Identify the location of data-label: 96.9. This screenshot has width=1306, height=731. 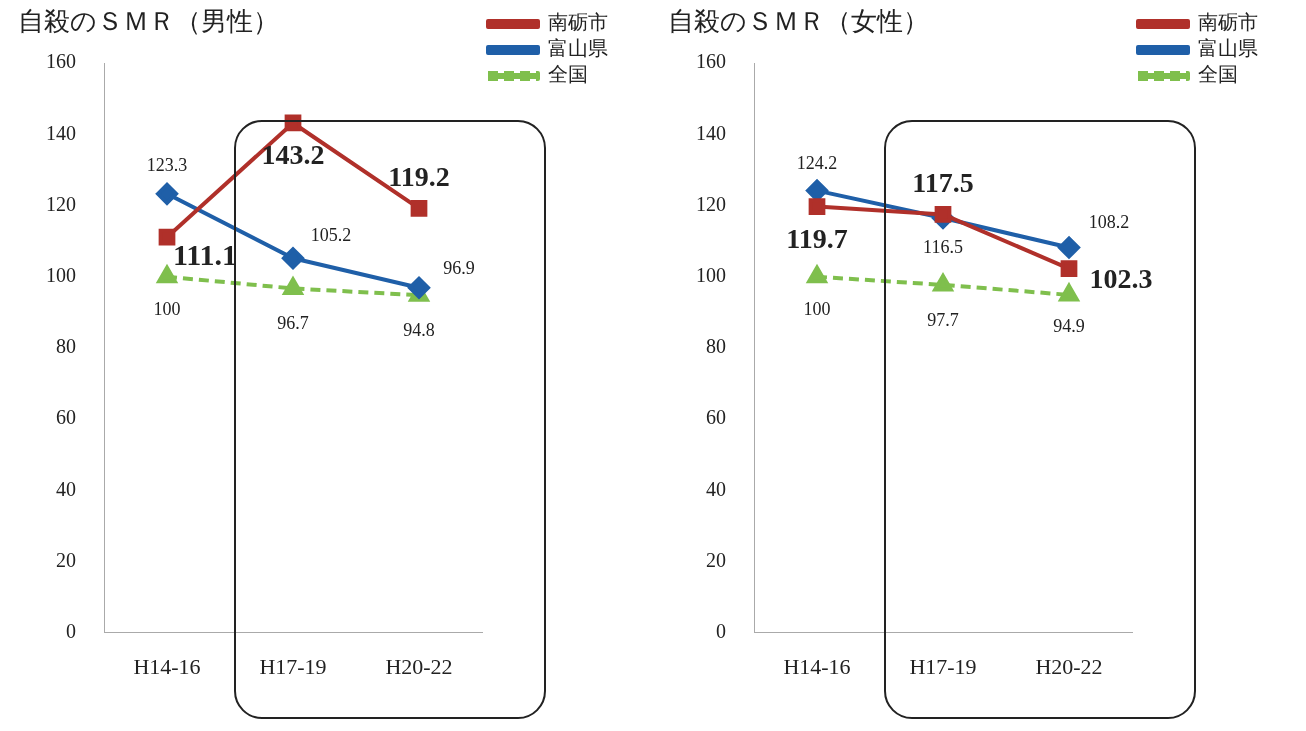
(459, 268).